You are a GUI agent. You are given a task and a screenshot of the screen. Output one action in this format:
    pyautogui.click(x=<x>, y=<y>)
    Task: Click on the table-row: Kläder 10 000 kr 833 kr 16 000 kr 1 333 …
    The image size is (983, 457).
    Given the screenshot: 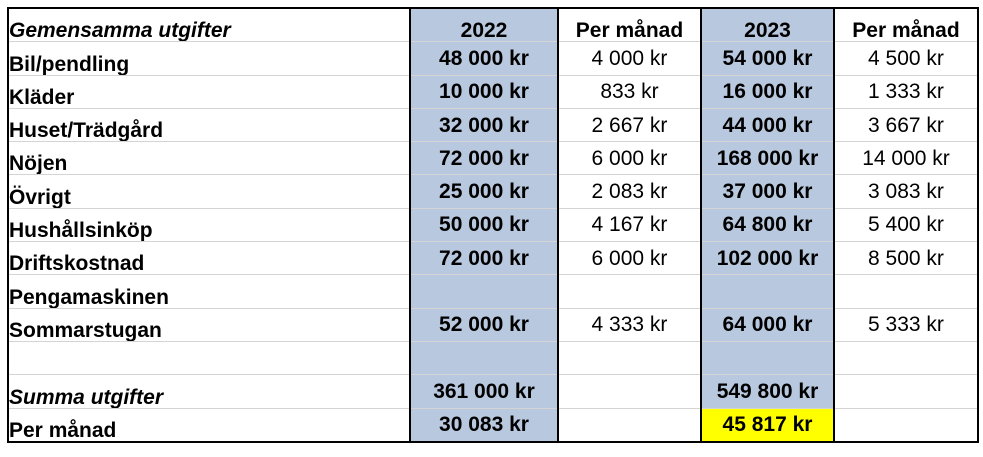 What is the action you would take?
    pyautogui.click(x=493, y=91)
    